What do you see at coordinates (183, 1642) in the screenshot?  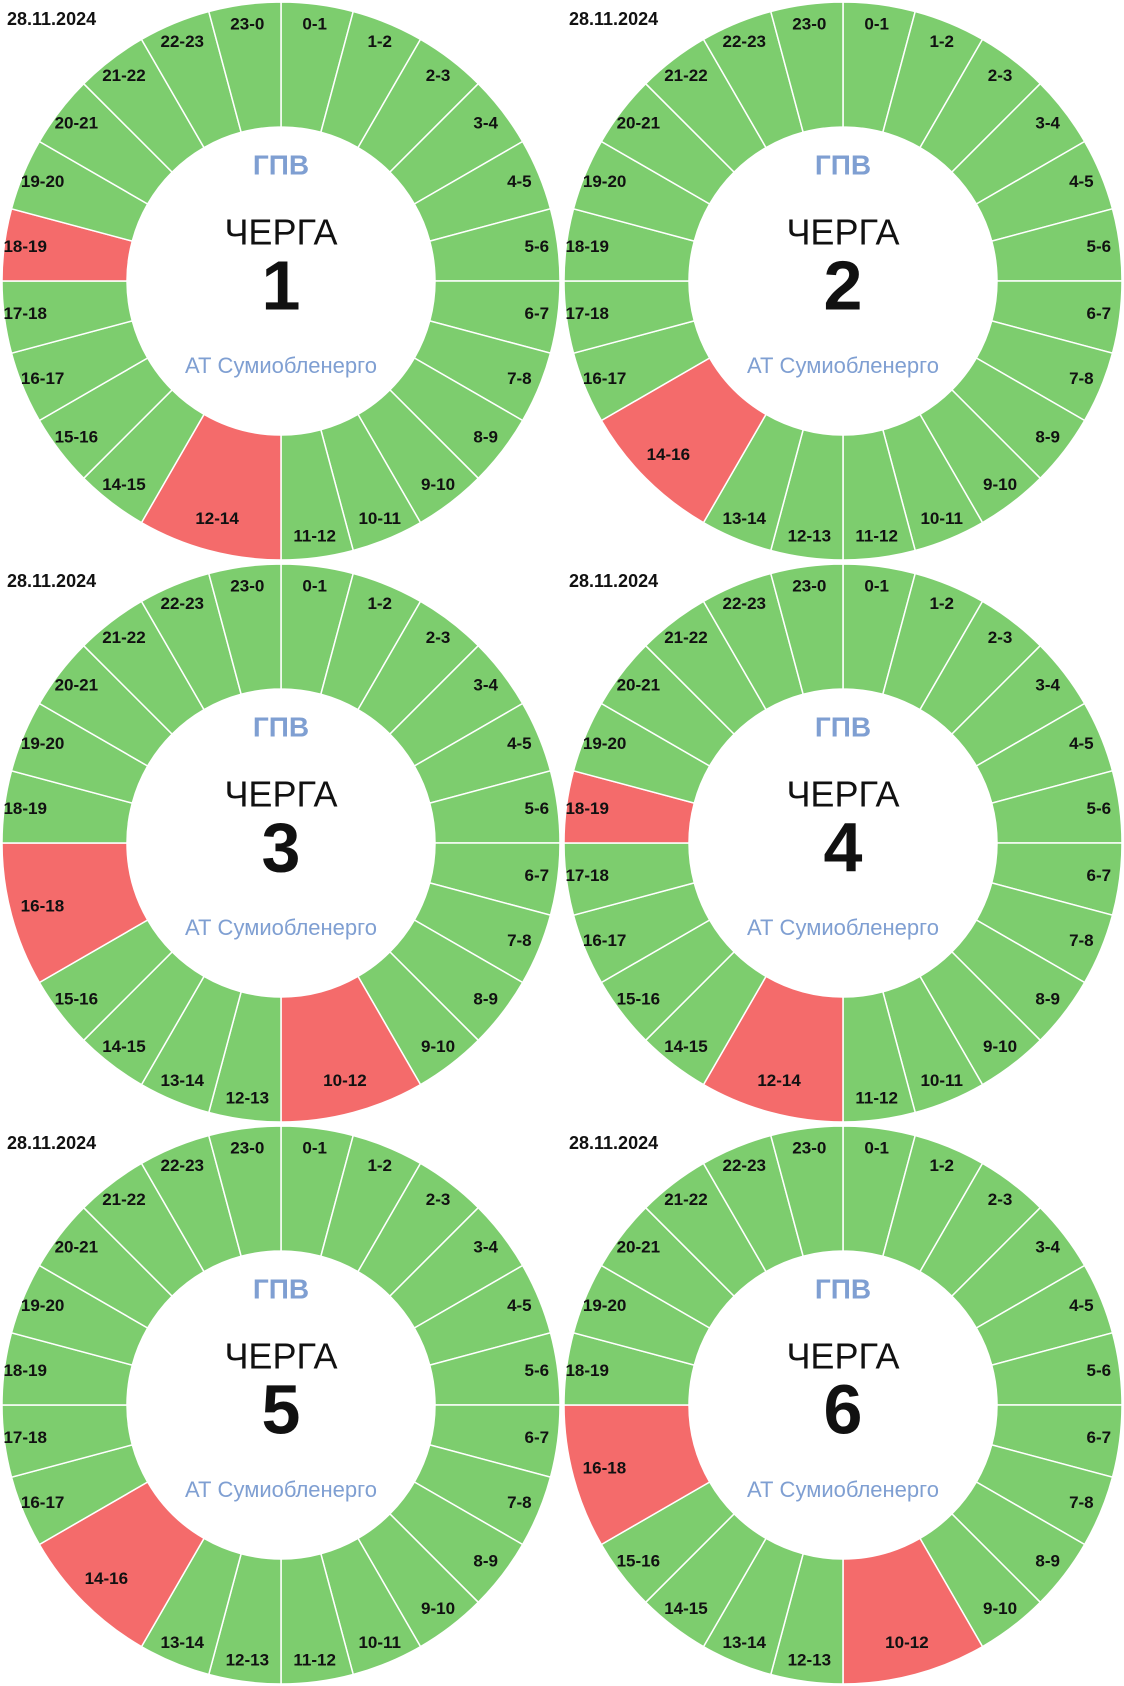 I see `slot-label: 13-14` at bounding box center [183, 1642].